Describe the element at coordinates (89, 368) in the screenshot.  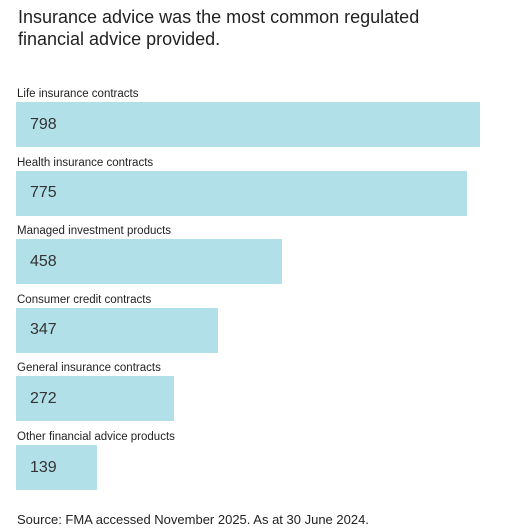
I see `category-label: General insurance contracts` at that location.